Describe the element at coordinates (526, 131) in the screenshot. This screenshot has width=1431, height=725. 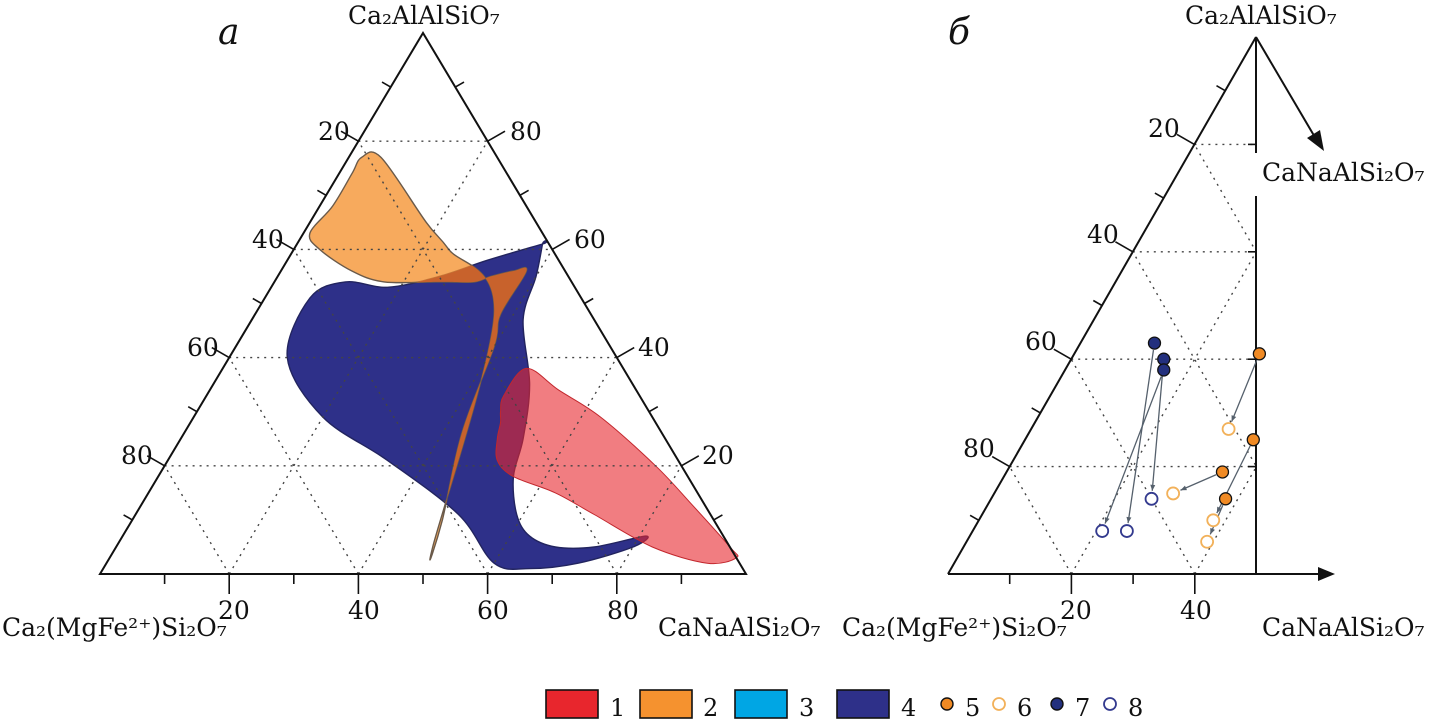
I see `panel-a-right-tick-80: 80` at that location.